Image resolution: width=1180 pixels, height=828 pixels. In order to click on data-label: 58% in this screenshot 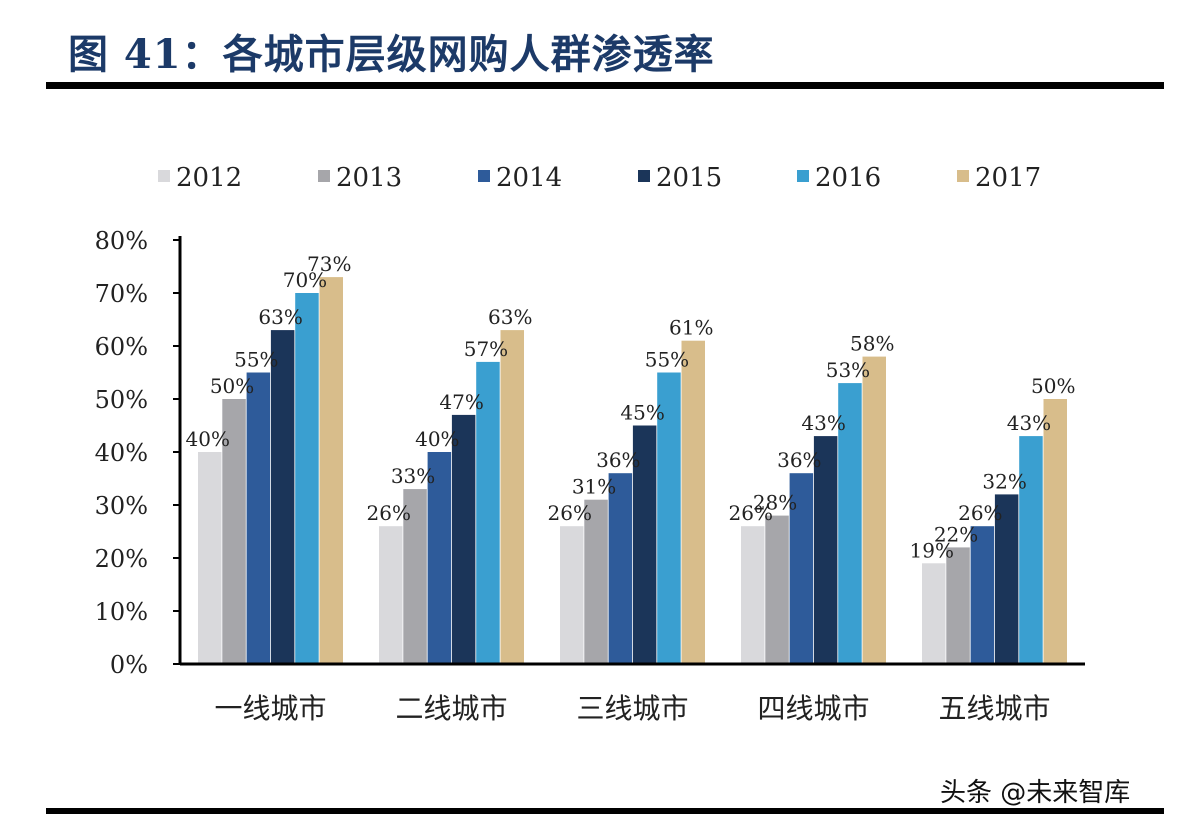, I will do `click(872, 344)`.